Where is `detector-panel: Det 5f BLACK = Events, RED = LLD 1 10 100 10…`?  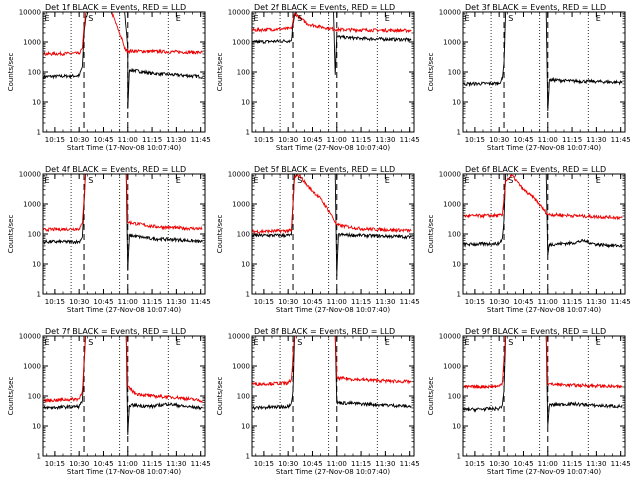
detector-panel: Det 5f BLACK = Events, RED = LLD 1 10 100 10… is located at coordinates (318, 239).